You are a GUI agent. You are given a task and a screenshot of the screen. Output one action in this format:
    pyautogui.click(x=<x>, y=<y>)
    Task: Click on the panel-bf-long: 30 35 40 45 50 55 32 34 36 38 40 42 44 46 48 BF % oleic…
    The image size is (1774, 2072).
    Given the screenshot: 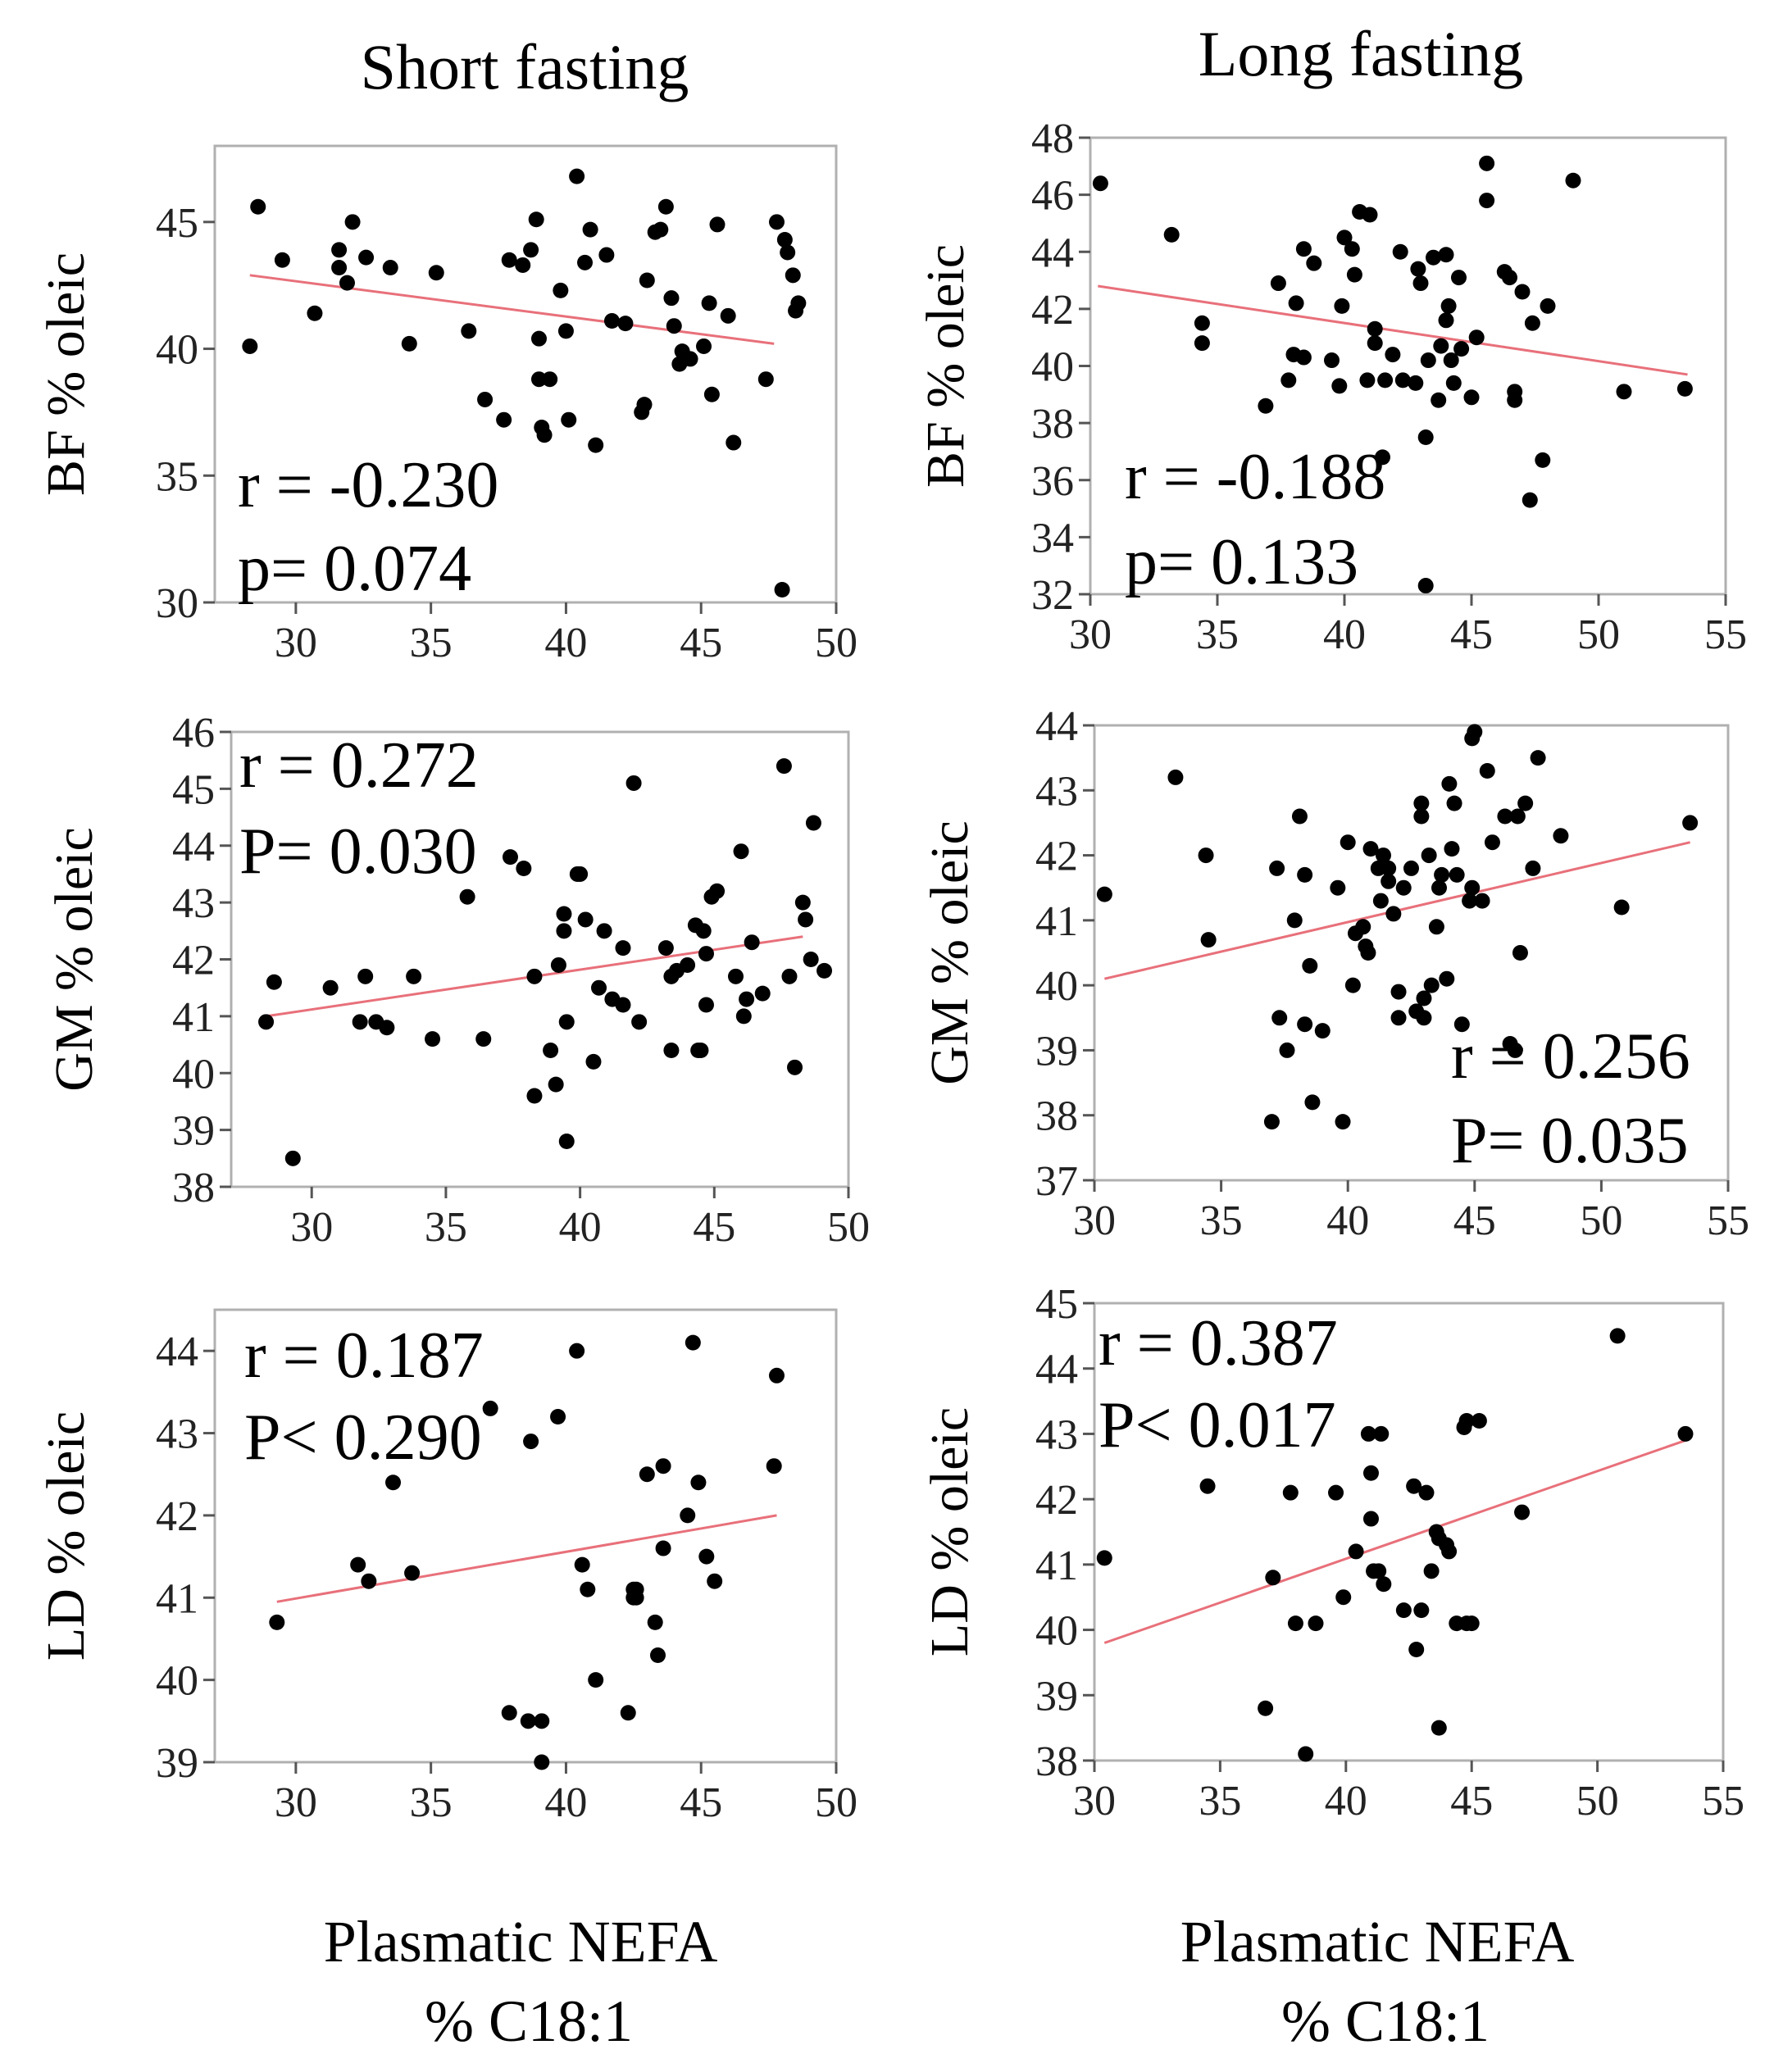 What is the action you would take?
    pyautogui.click(x=1332, y=387)
    